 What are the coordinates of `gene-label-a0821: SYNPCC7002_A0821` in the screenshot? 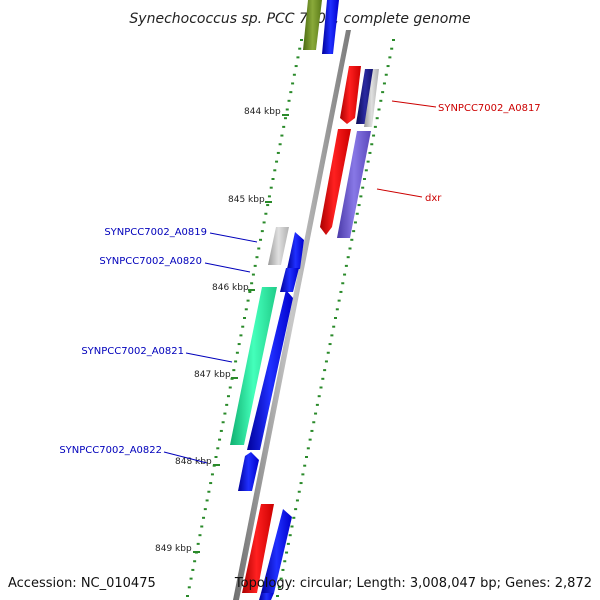 It's located at (132, 351).